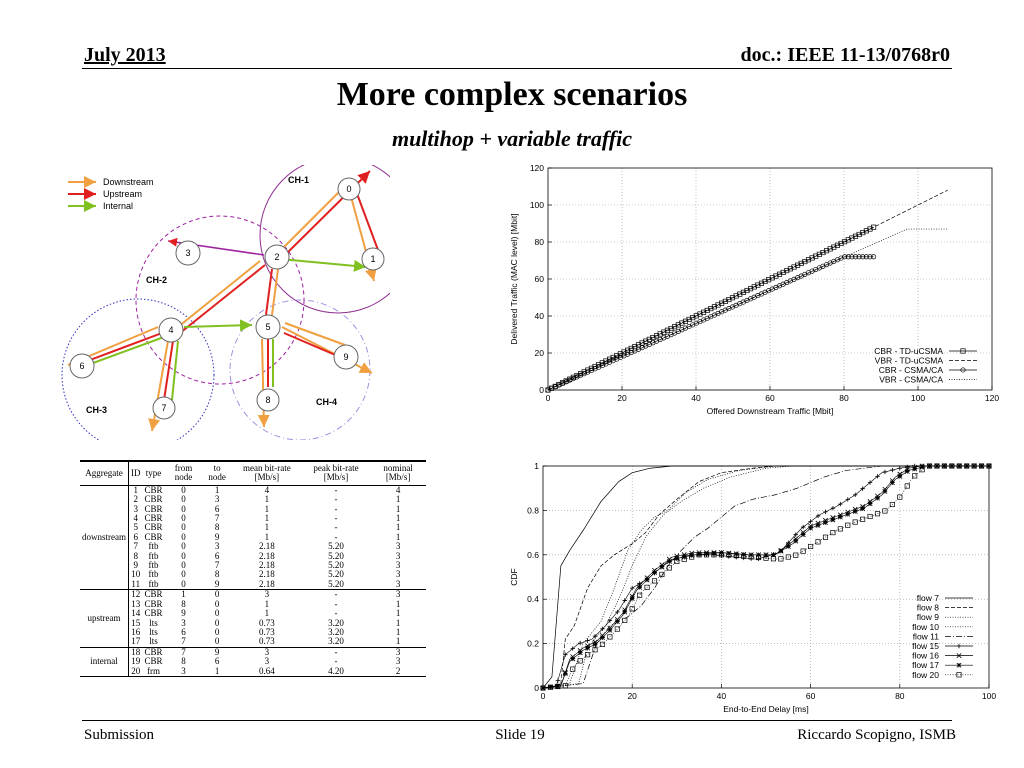 This screenshot has height=768, width=1024. What do you see at coordinates (118, 206) in the screenshot?
I see `legend-internal: Internal` at bounding box center [118, 206].